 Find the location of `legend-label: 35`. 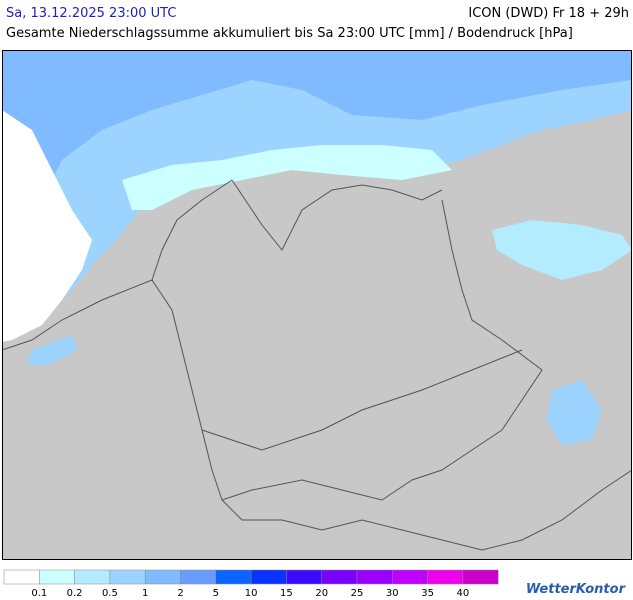

legend-label: 35 is located at coordinates (427, 593).